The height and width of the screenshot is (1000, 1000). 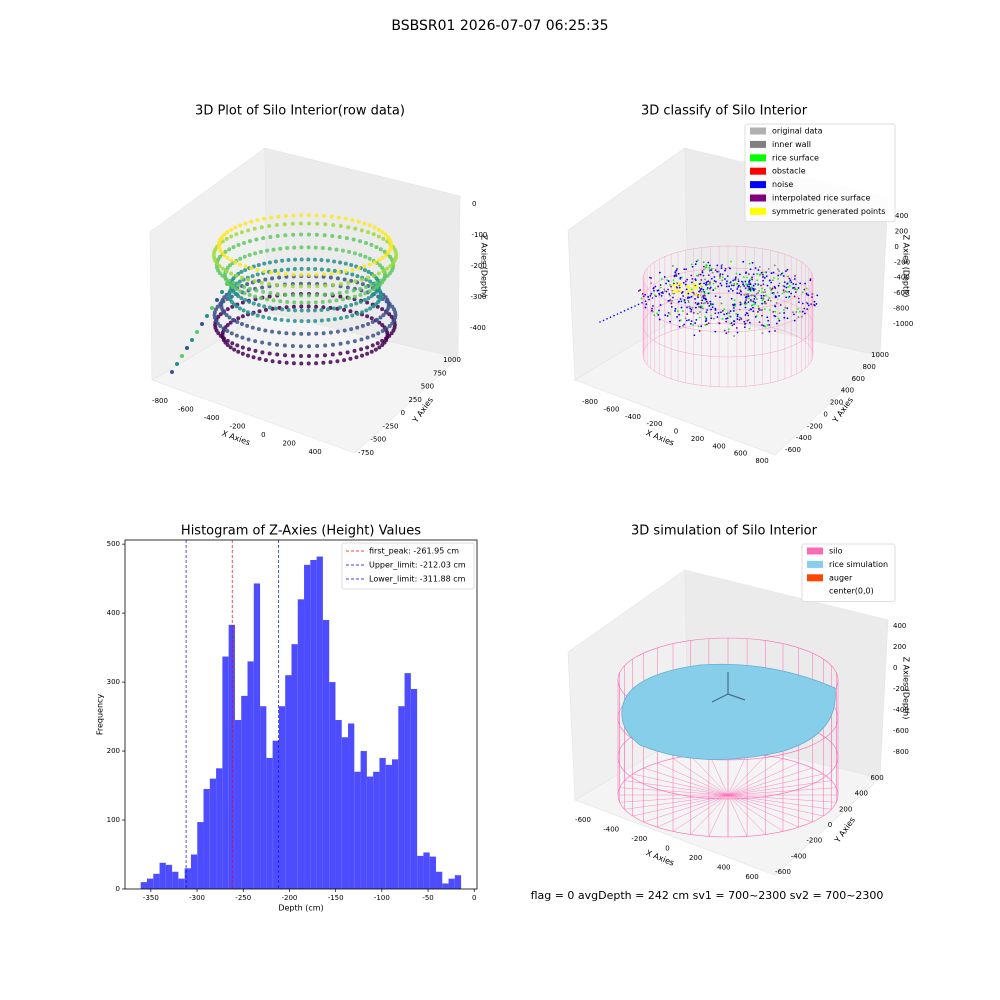 I want to click on legend-label: Lower_limit: -311.88 cm, so click(x=417, y=579).